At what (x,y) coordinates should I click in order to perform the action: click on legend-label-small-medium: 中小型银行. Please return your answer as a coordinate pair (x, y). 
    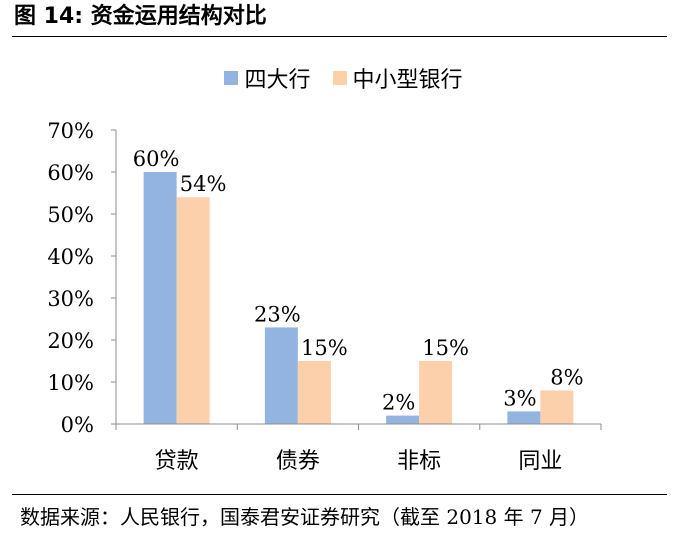
    Looking at the image, I should click on (407, 80).